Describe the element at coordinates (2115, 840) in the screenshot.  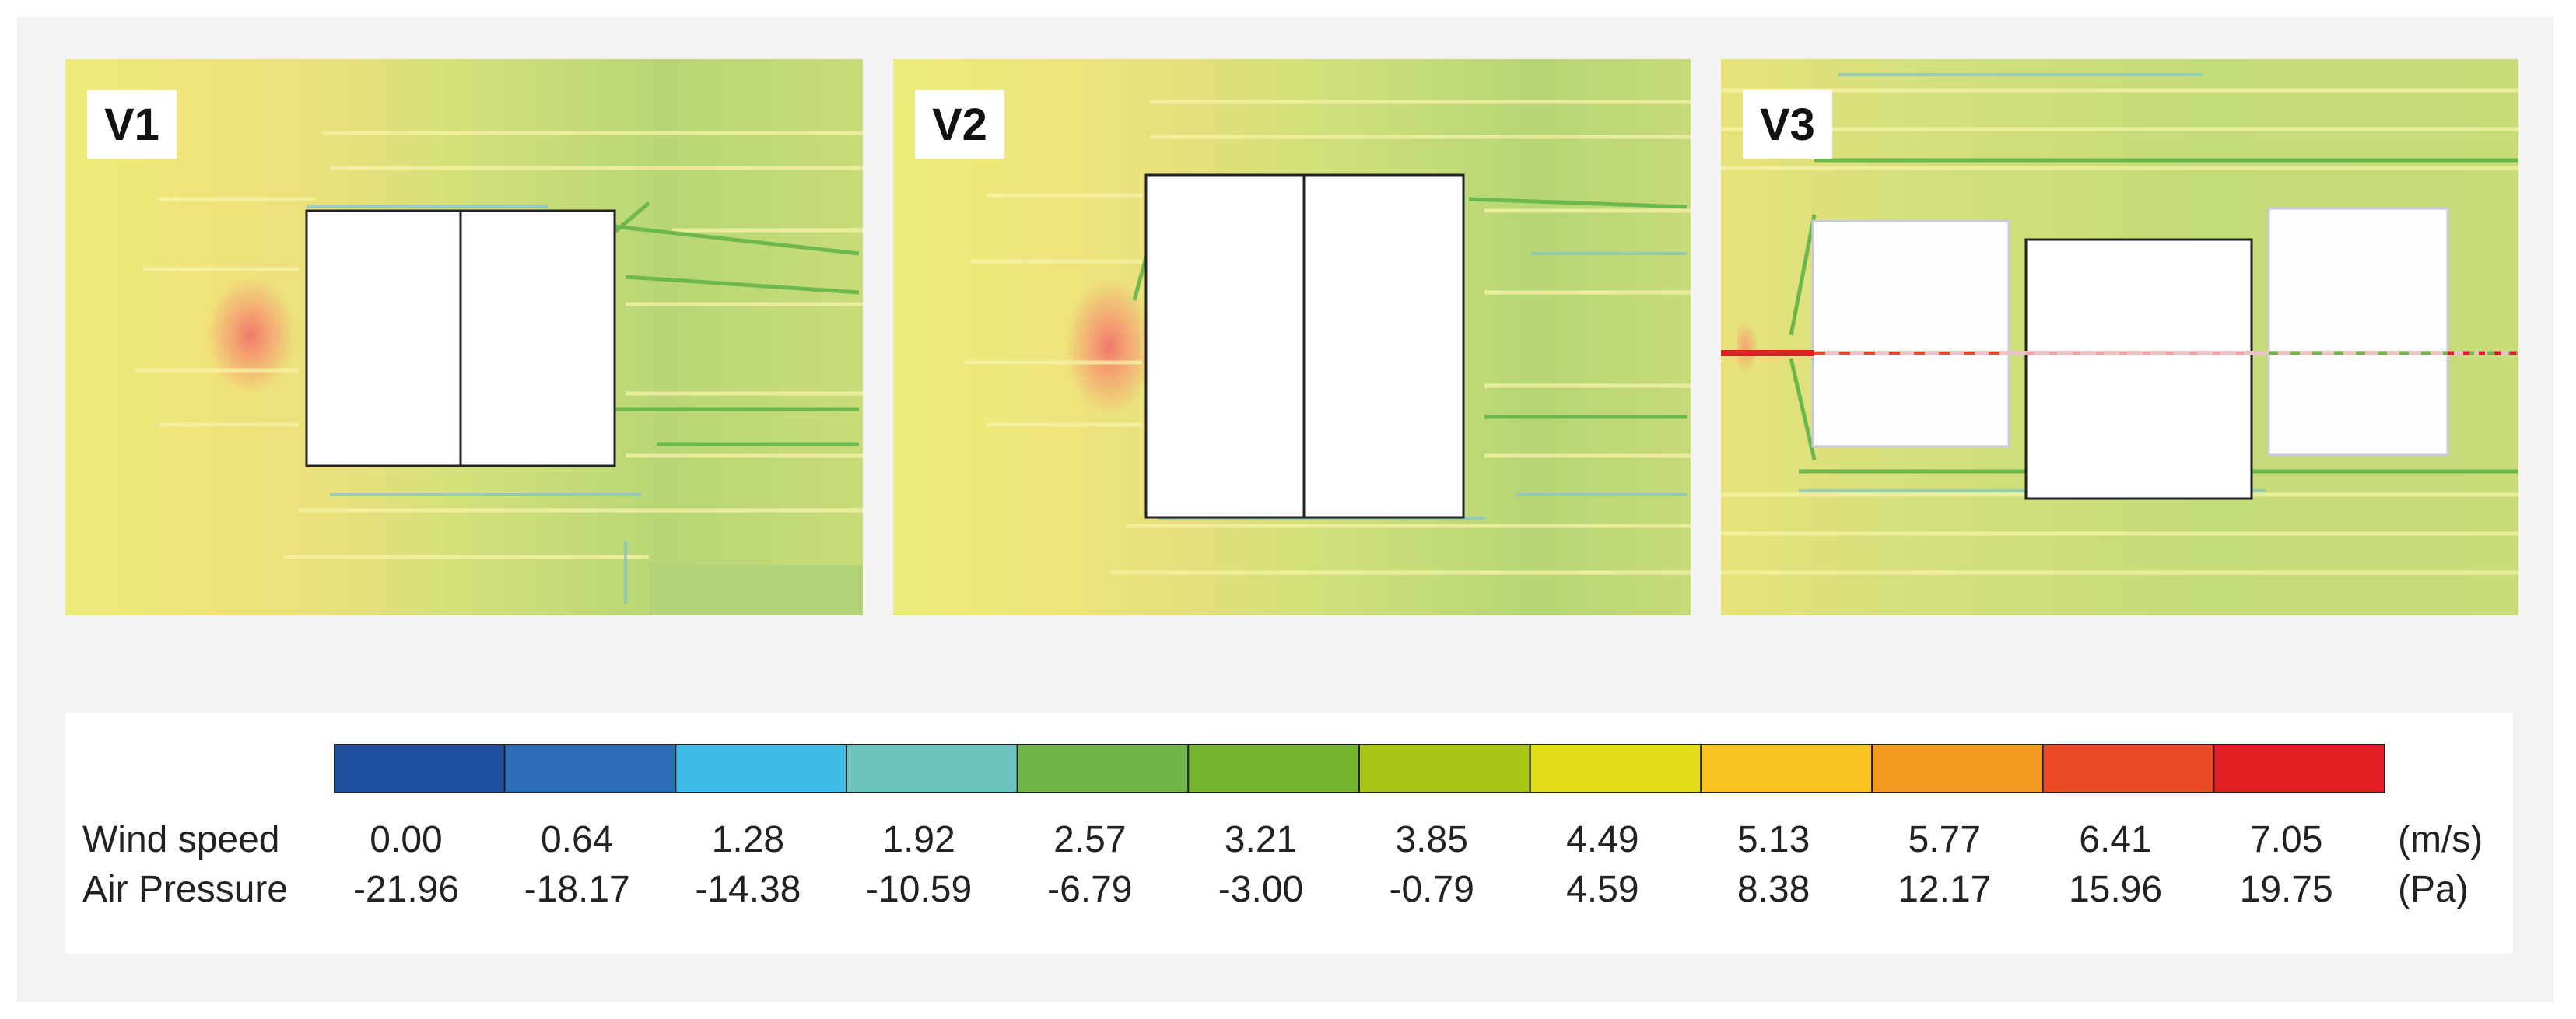
I see `wind-speed-tick: 6.41` at that location.